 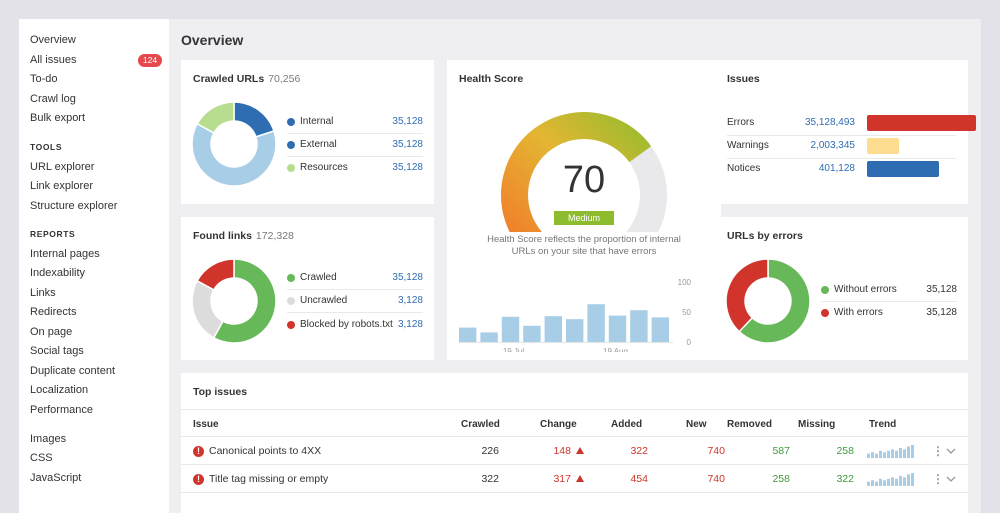 I want to click on sidebar-item-overview: Overview, so click(x=53, y=40).